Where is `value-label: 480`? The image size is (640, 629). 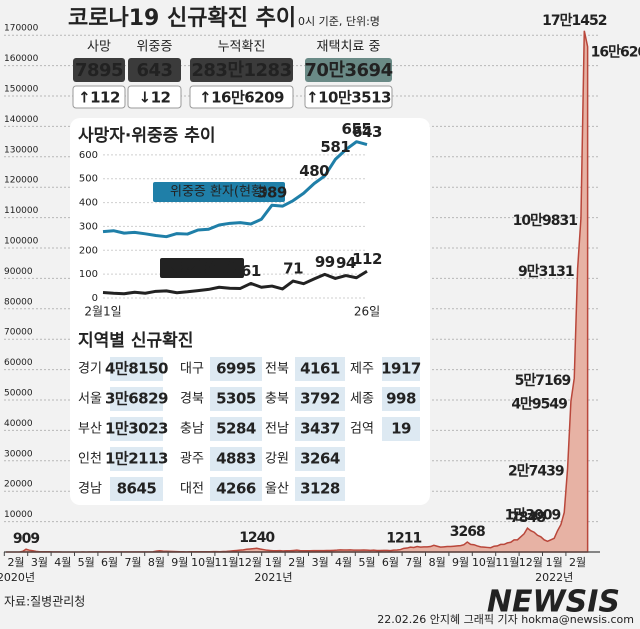 value-label: 480 is located at coordinates (314, 171).